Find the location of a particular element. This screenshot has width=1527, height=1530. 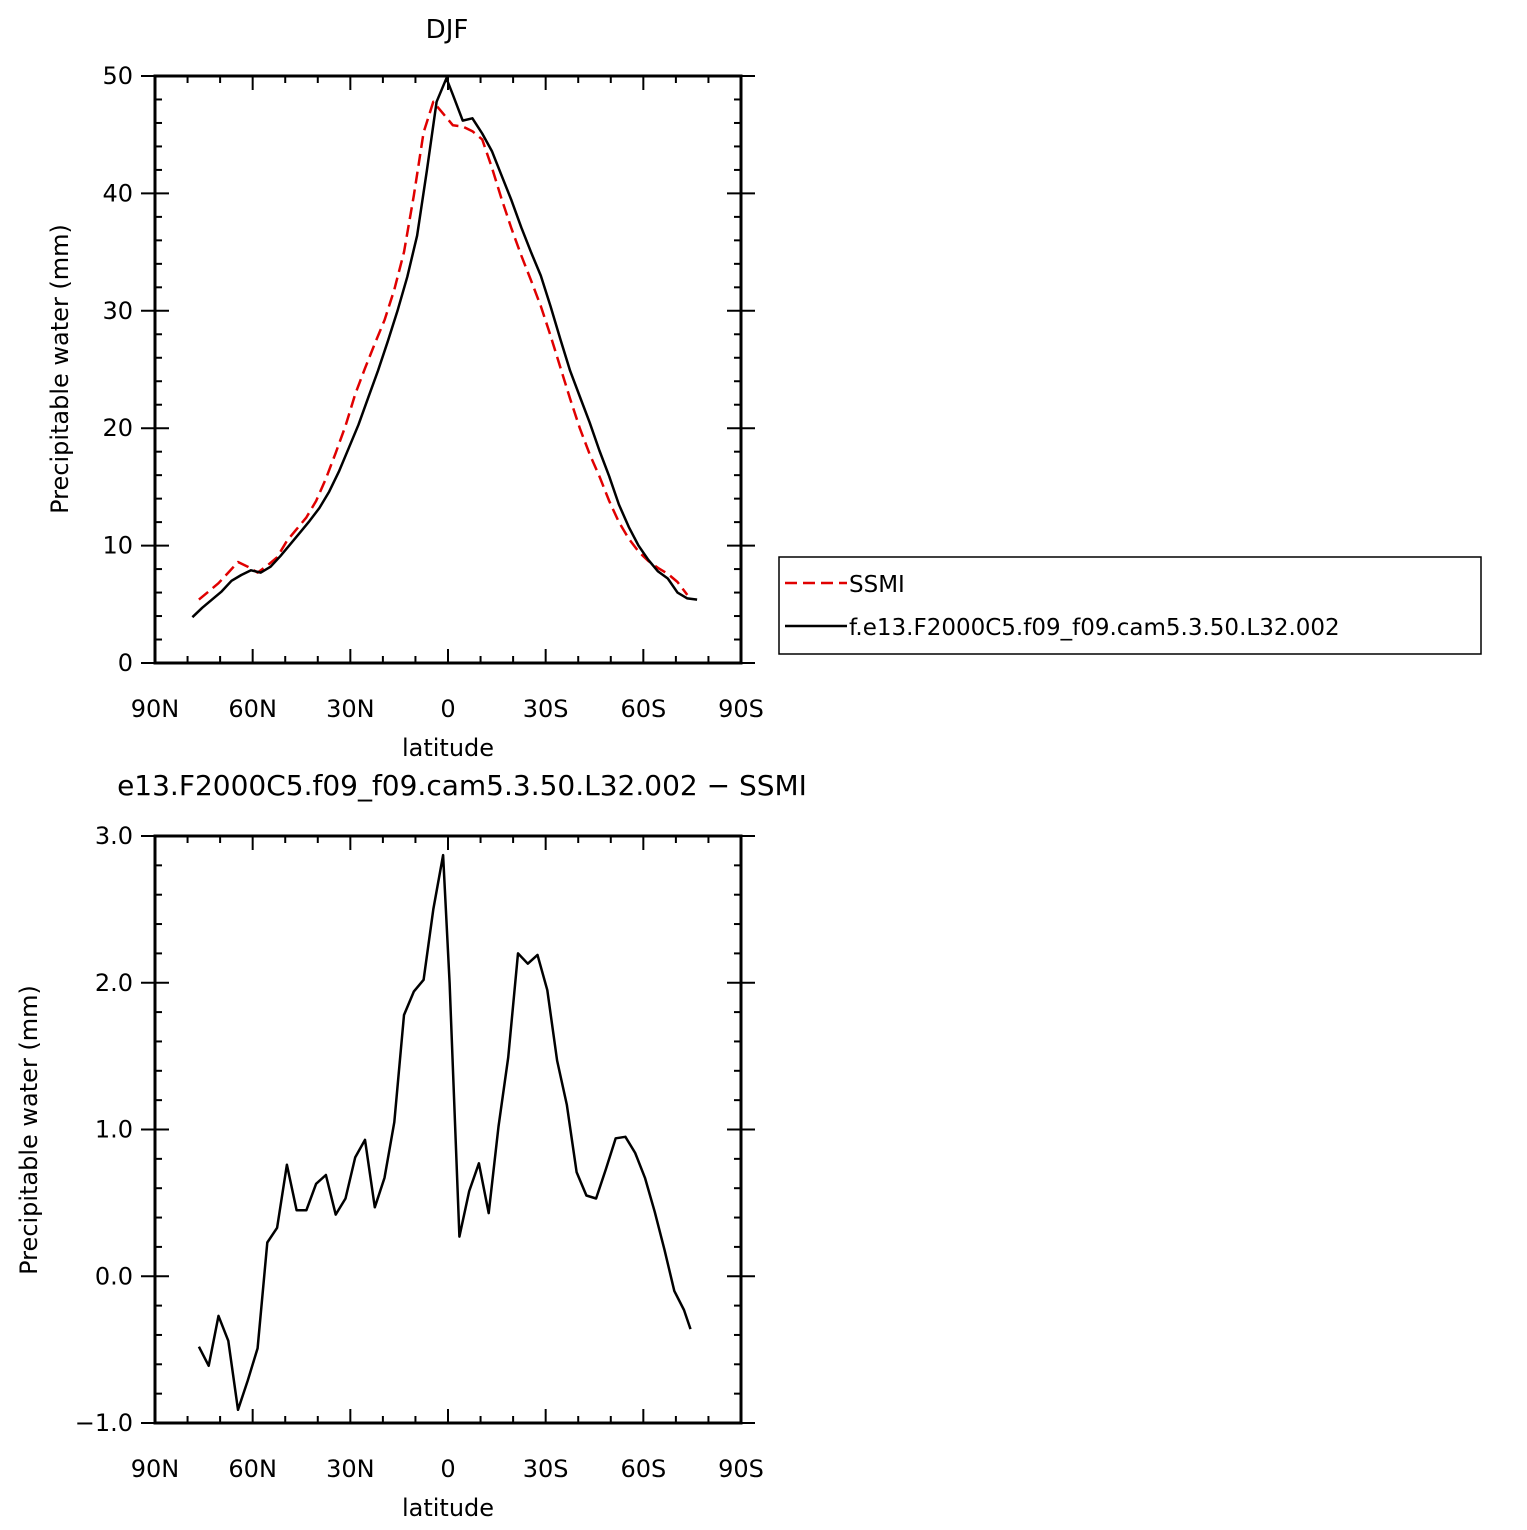

bottom-plot-frame is located at coordinates (448, 1129).